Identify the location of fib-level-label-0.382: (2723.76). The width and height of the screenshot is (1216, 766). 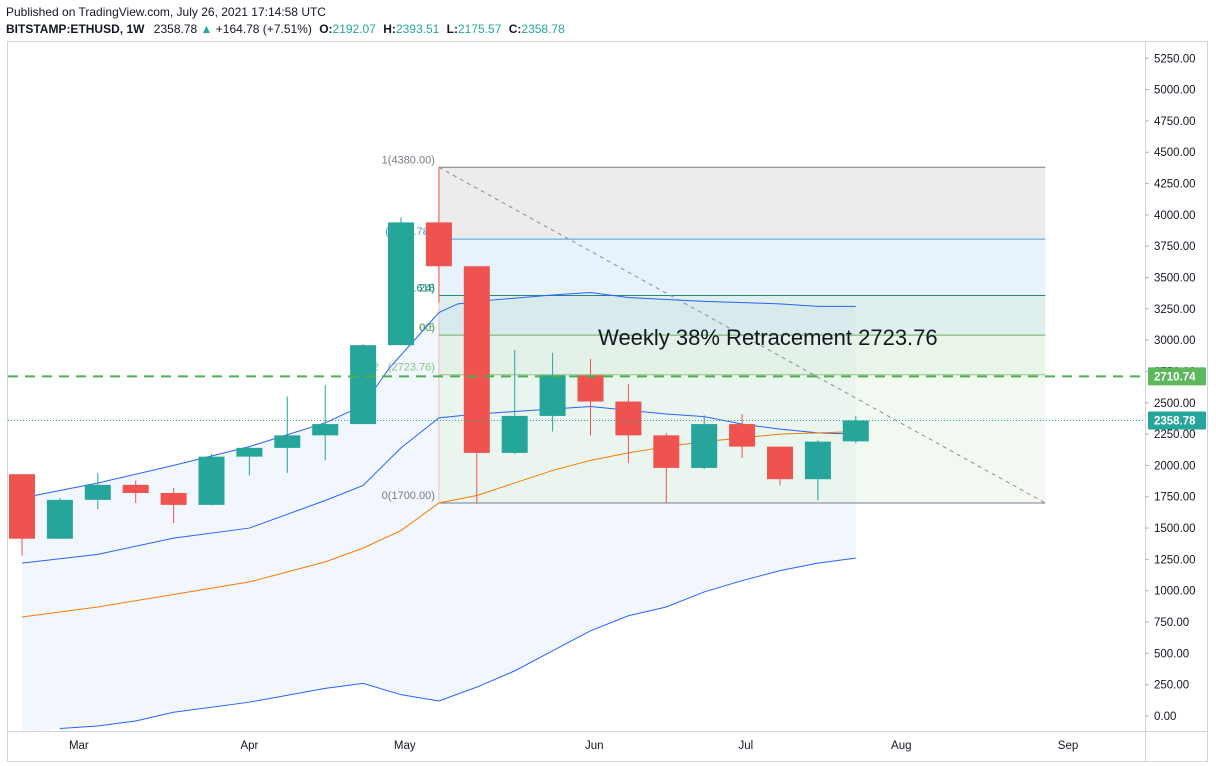
(411, 368).